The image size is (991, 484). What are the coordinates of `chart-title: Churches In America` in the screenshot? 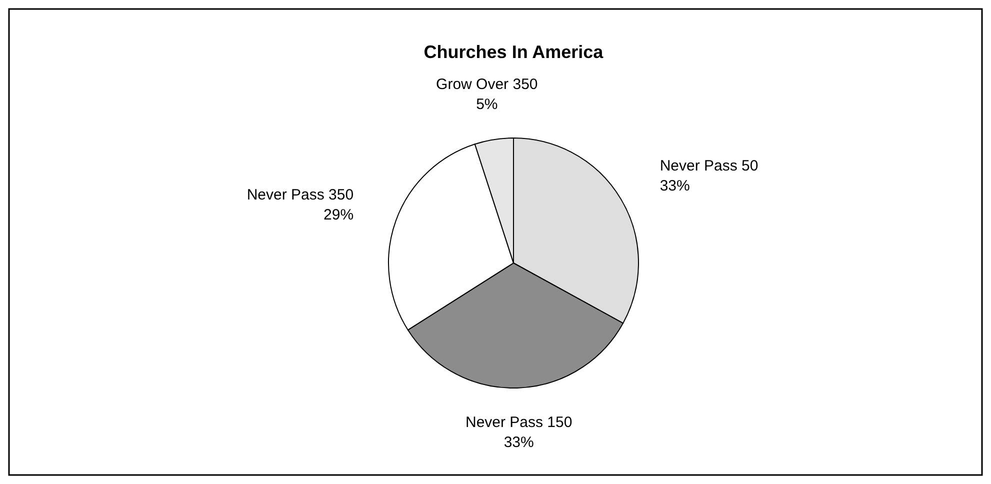 It's located at (514, 52).